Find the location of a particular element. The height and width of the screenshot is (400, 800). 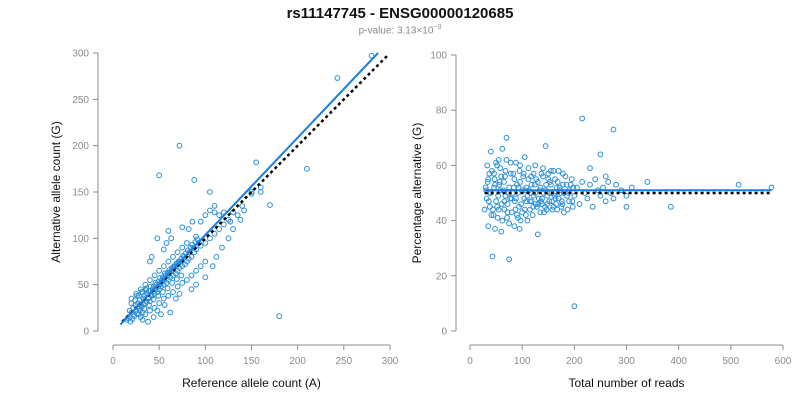

y-tick-label: 60 is located at coordinates (442, 166).